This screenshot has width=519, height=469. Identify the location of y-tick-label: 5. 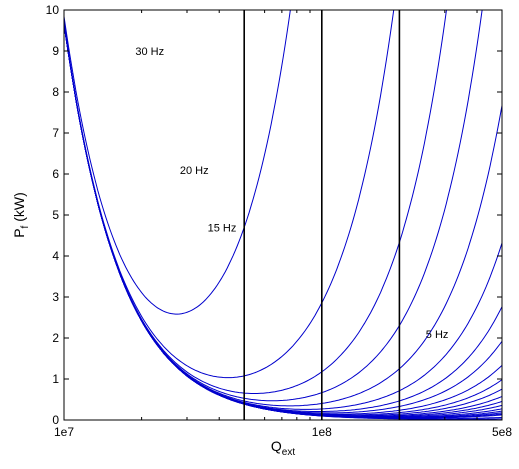
(55, 215).